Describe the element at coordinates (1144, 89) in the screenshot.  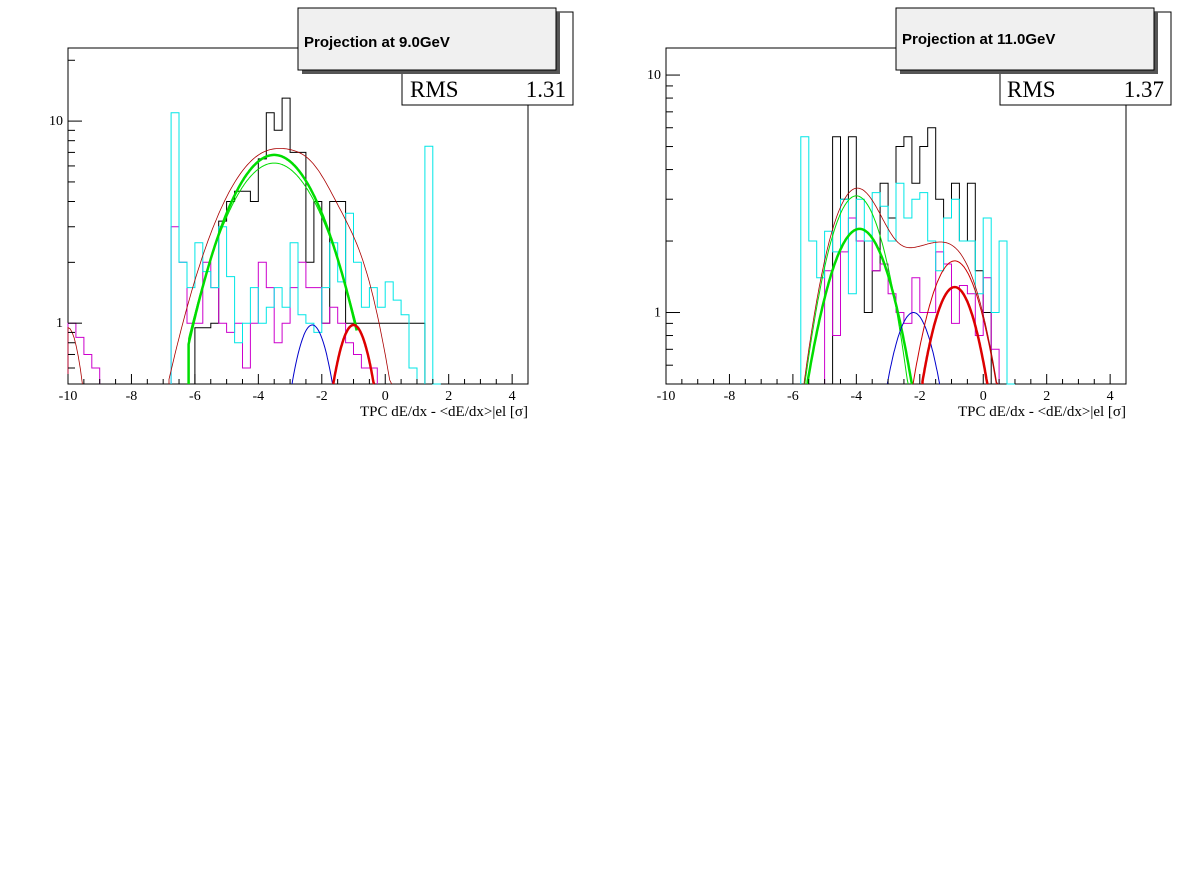
I see `stats-value: 1.37` at that location.